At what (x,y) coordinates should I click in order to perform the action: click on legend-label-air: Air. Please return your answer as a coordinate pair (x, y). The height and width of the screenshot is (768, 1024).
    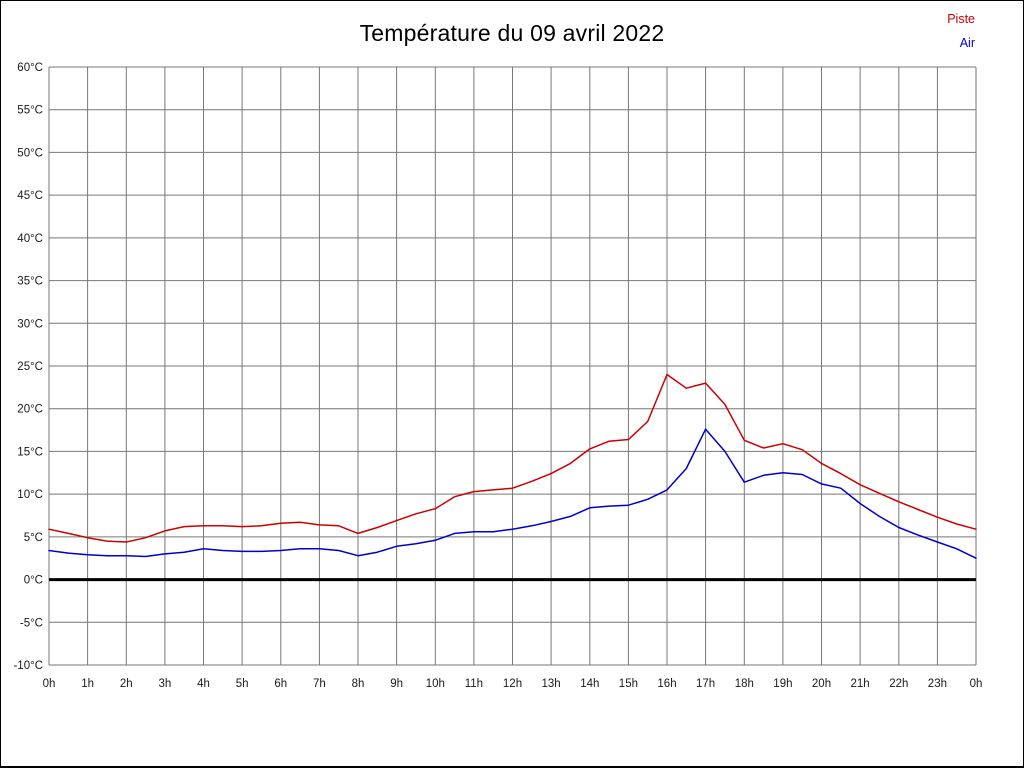
    Looking at the image, I should click on (967, 42).